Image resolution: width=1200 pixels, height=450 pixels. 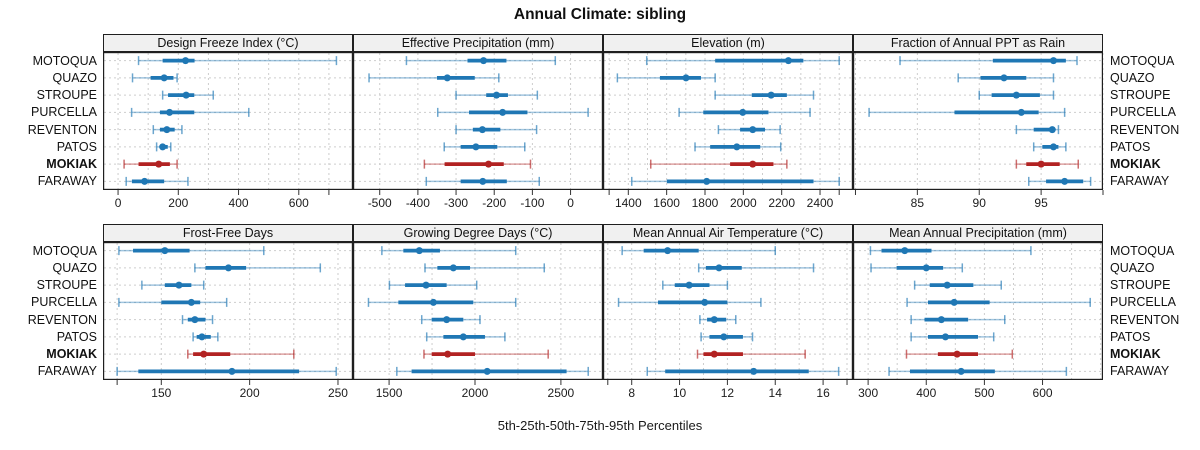 What do you see at coordinates (743, 203) in the screenshot?
I see `axis-tick-label: 2000` at bounding box center [743, 203].